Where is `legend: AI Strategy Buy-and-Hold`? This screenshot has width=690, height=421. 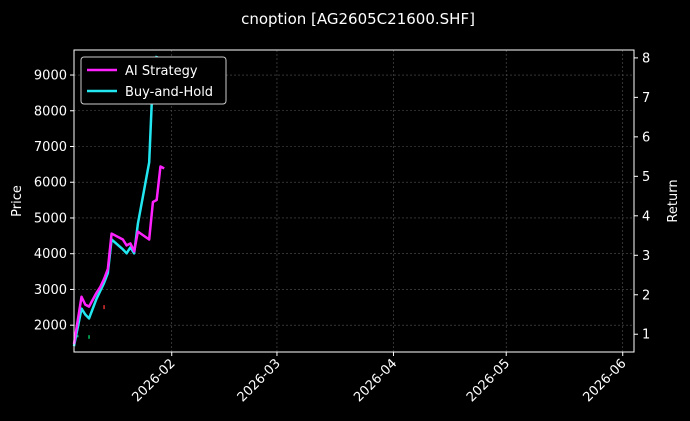
legend: AI Strategy Buy-and-Hold is located at coordinates (153, 80).